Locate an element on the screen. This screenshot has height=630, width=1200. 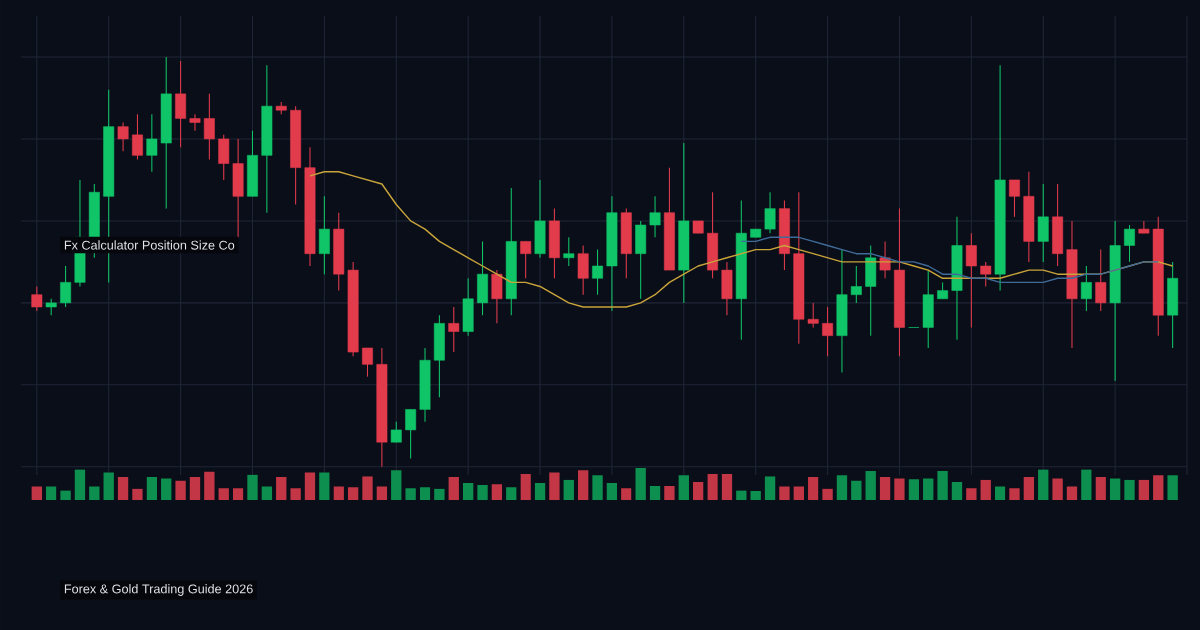
text: Forex & Gold Trading Guide 2026 is located at coordinates (158, 590).